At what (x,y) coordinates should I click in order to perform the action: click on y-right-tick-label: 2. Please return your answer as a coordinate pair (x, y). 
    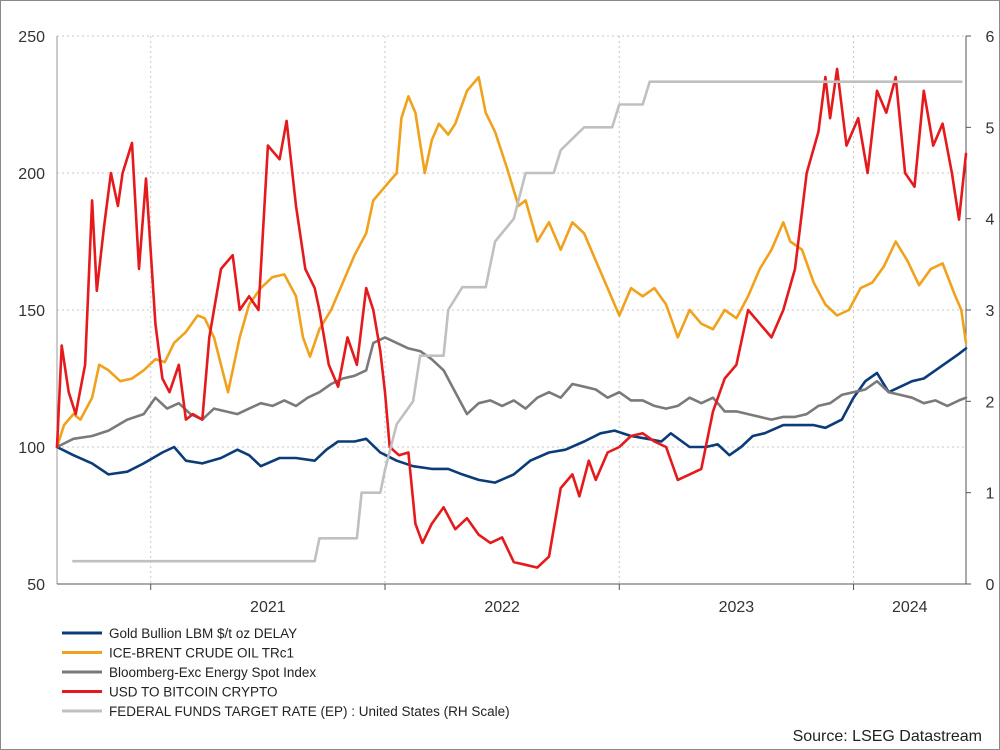
    Looking at the image, I should click on (990, 402).